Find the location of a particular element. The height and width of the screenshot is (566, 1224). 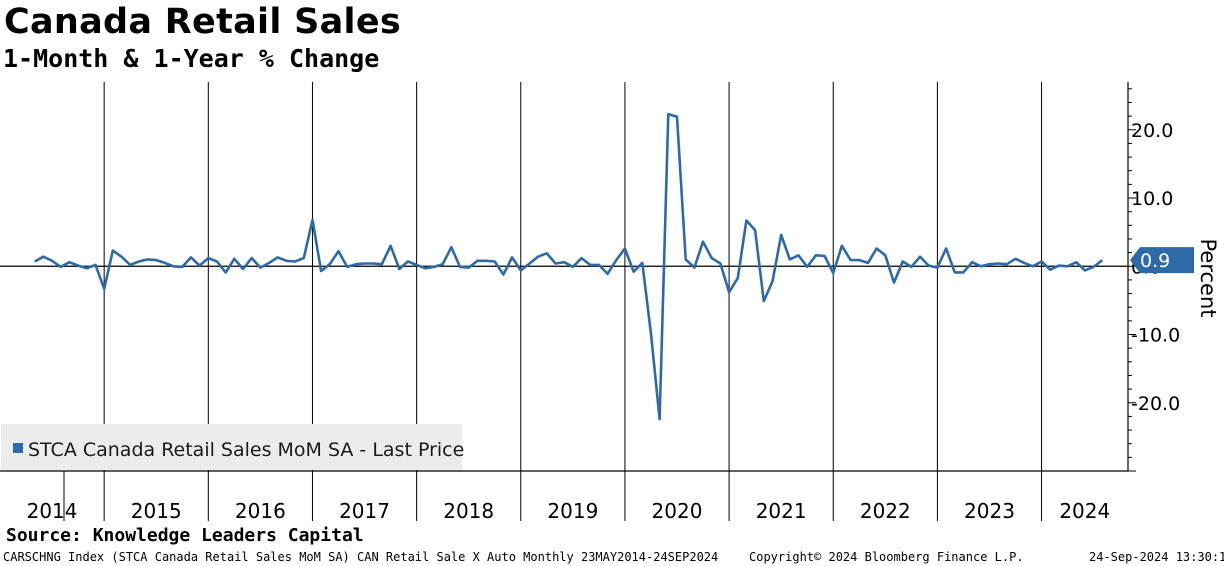

x-tick-label: 2015 is located at coordinates (156, 511).